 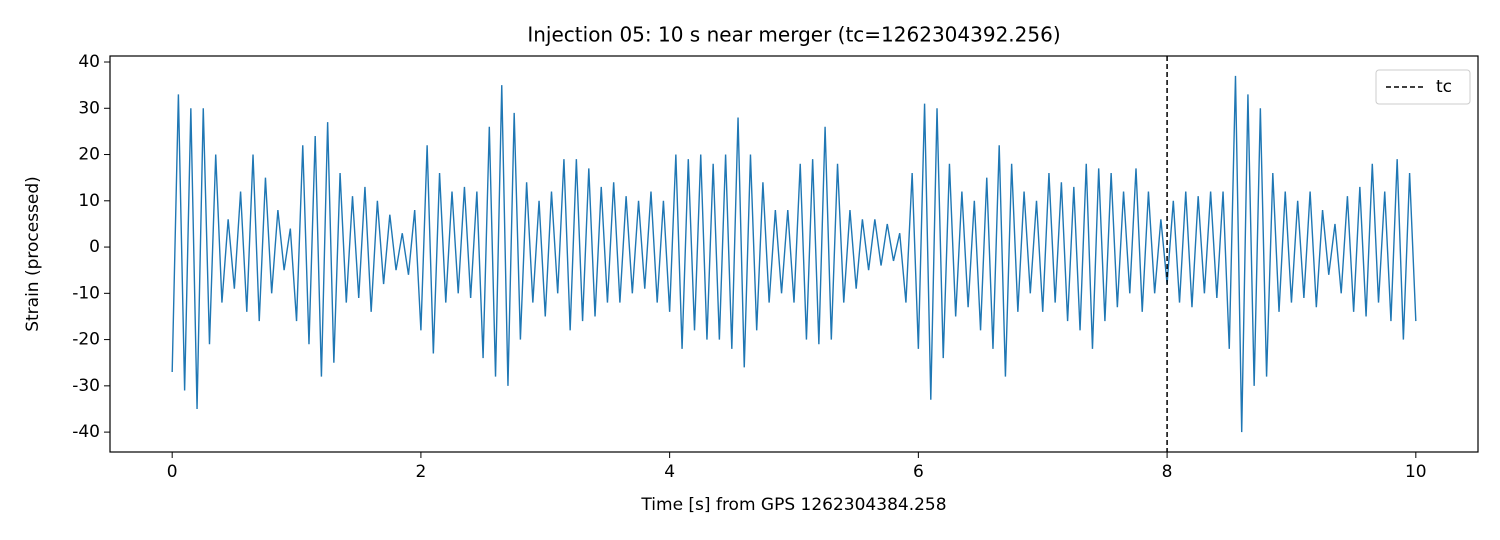 What do you see at coordinates (669, 472) in the screenshot?
I see `x-tick-label: 4` at bounding box center [669, 472].